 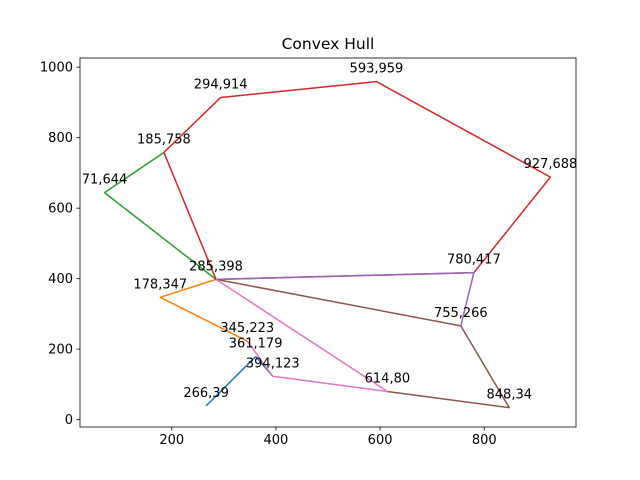 I want to click on y-tick-label: 0, so click(x=69, y=420).